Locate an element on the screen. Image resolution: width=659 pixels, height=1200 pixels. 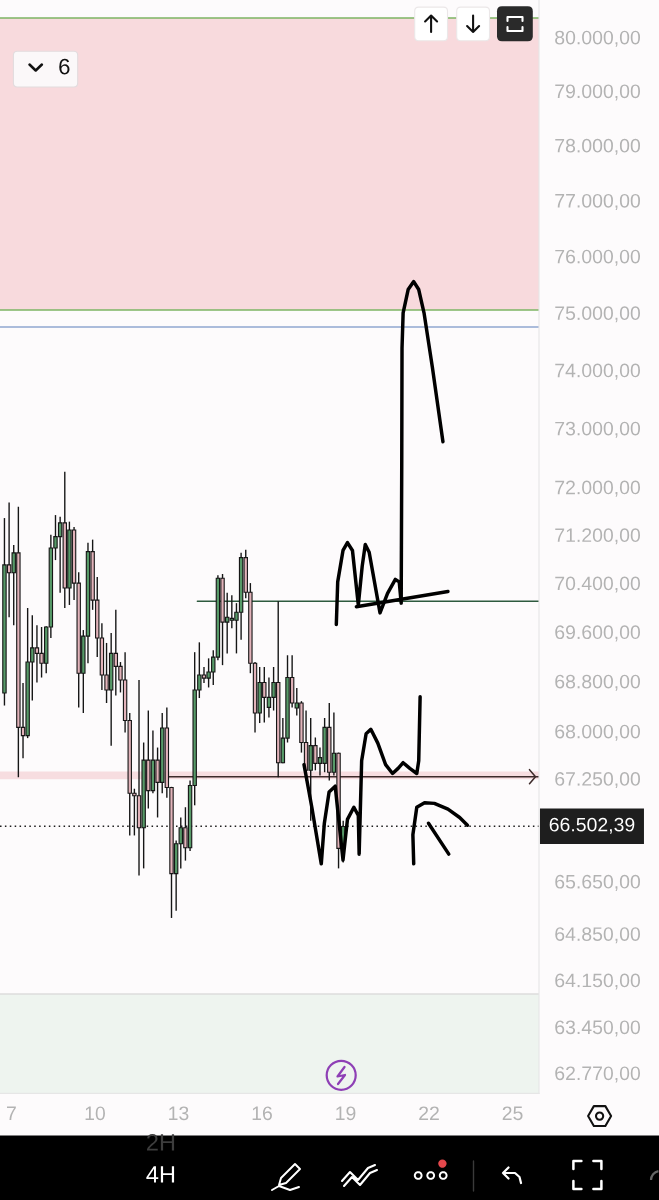
y-tick-label: 64.850,00 is located at coordinates (598, 935).